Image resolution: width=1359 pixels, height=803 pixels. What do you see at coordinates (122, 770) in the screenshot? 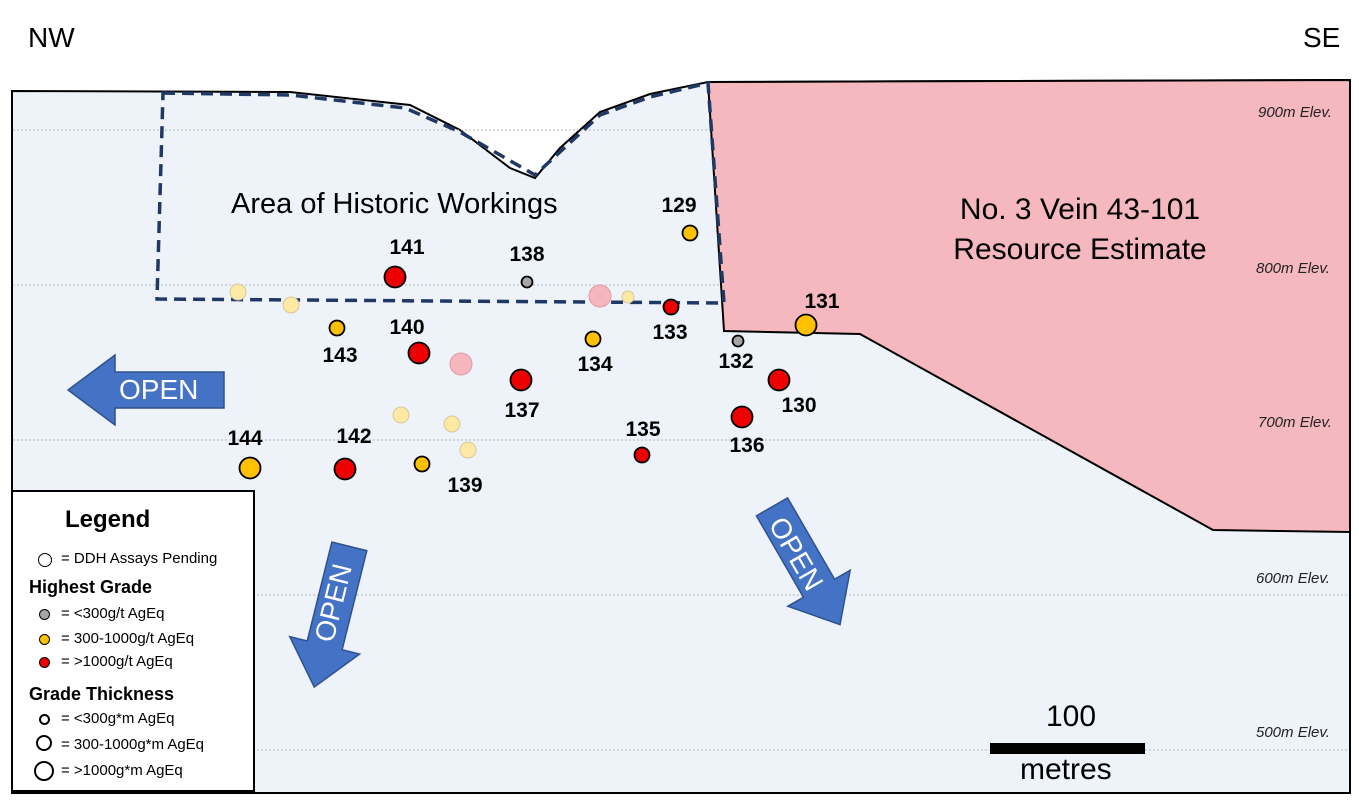
I see `legend-thick-high: = >1000g*m AgEq` at bounding box center [122, 770].